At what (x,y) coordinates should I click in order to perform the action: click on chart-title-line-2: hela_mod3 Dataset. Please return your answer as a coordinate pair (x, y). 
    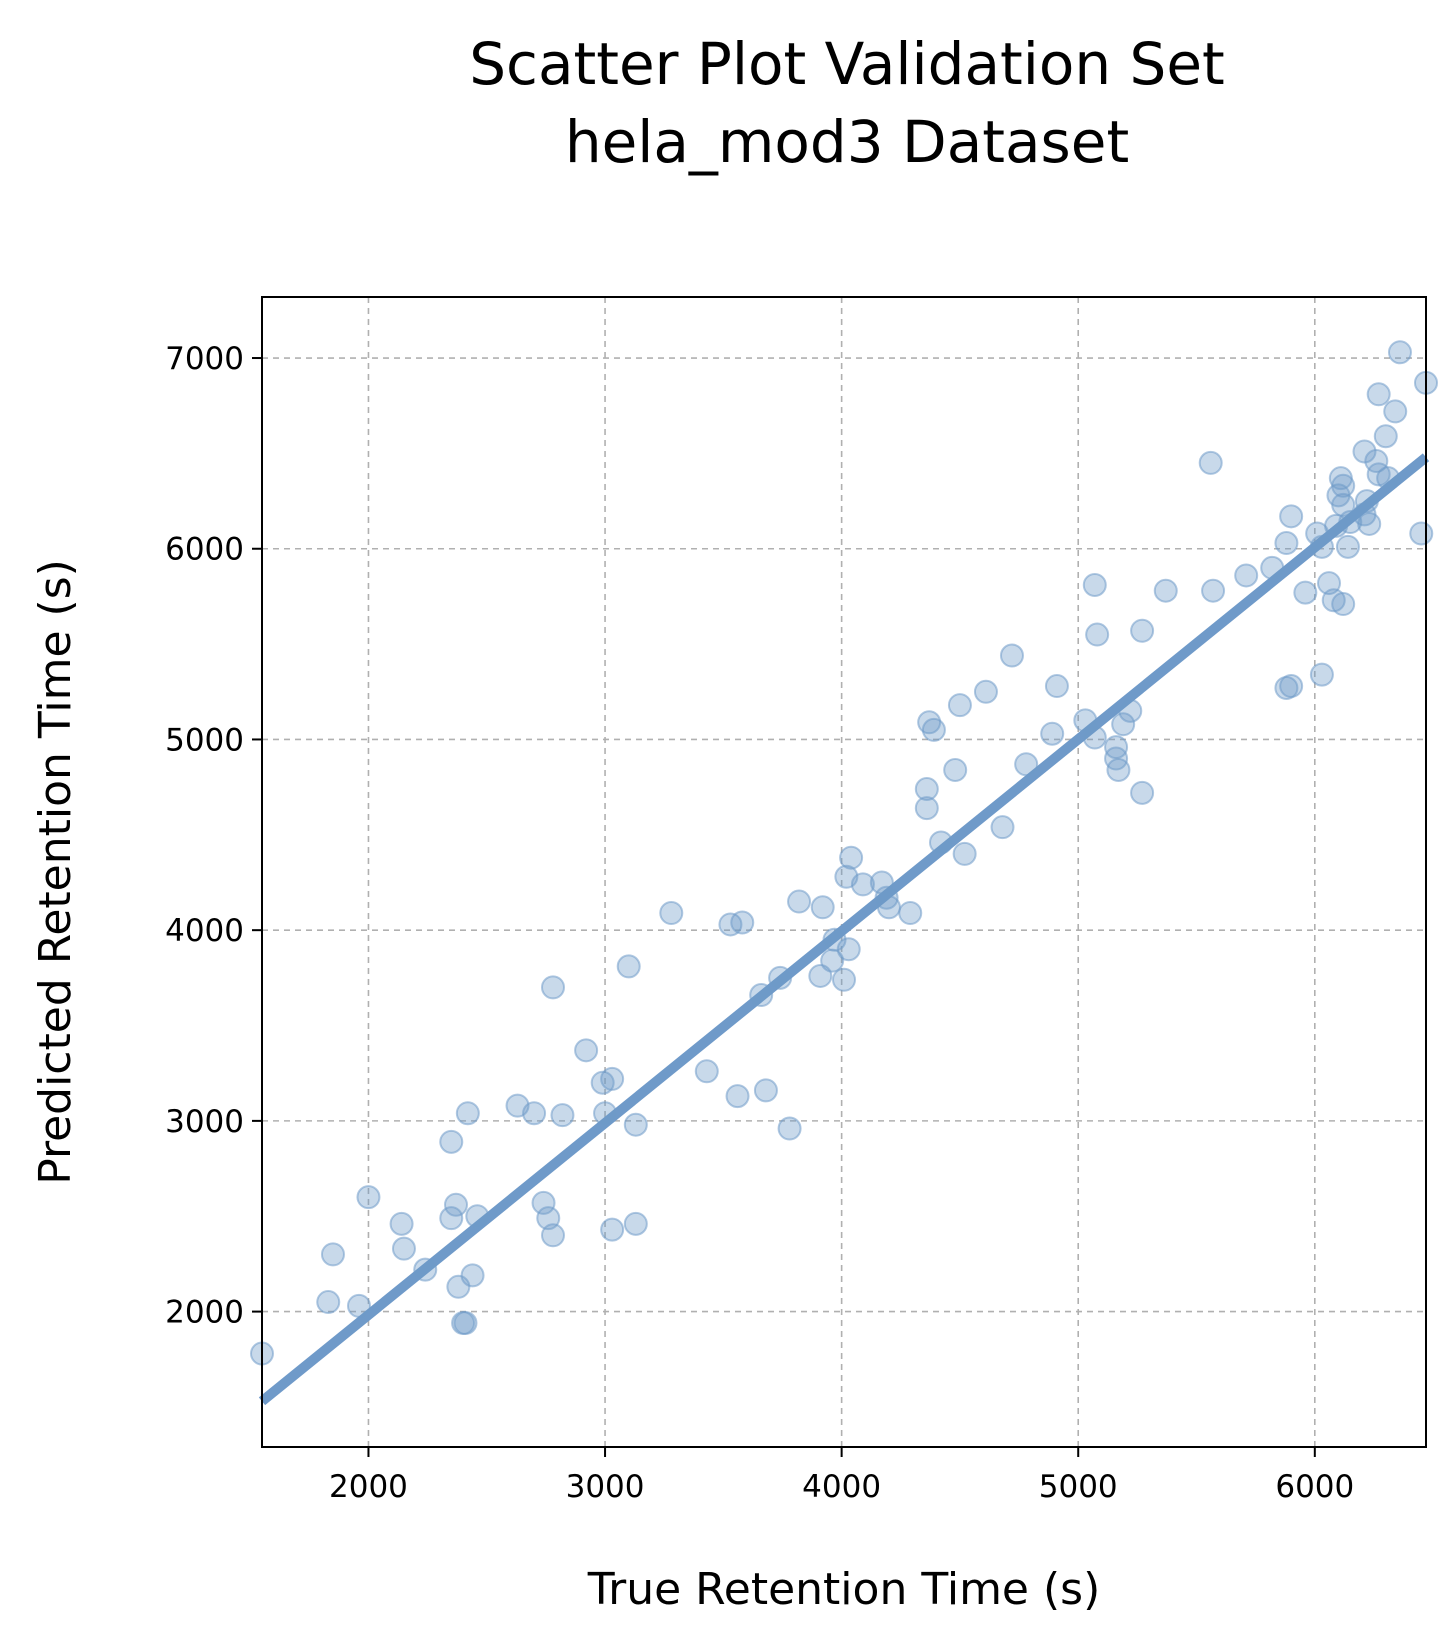
    Looking at the image, I should click on (847, 142).